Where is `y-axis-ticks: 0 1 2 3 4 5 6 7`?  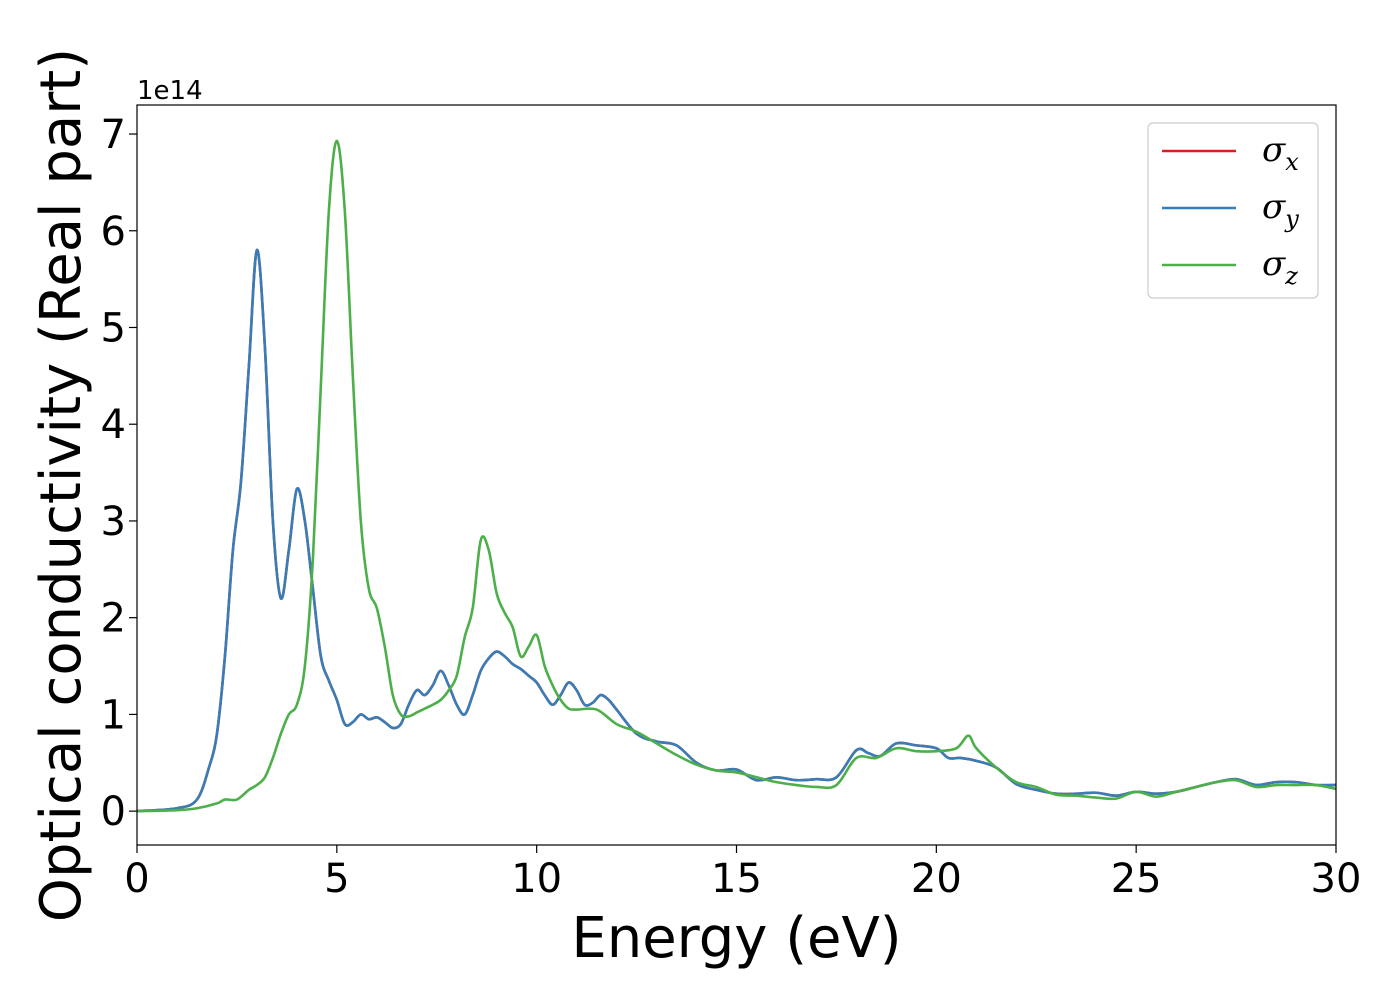
y-axis-ticks: 0 1 2 3 4 5 6 7 is located at coordinates (119, 473).